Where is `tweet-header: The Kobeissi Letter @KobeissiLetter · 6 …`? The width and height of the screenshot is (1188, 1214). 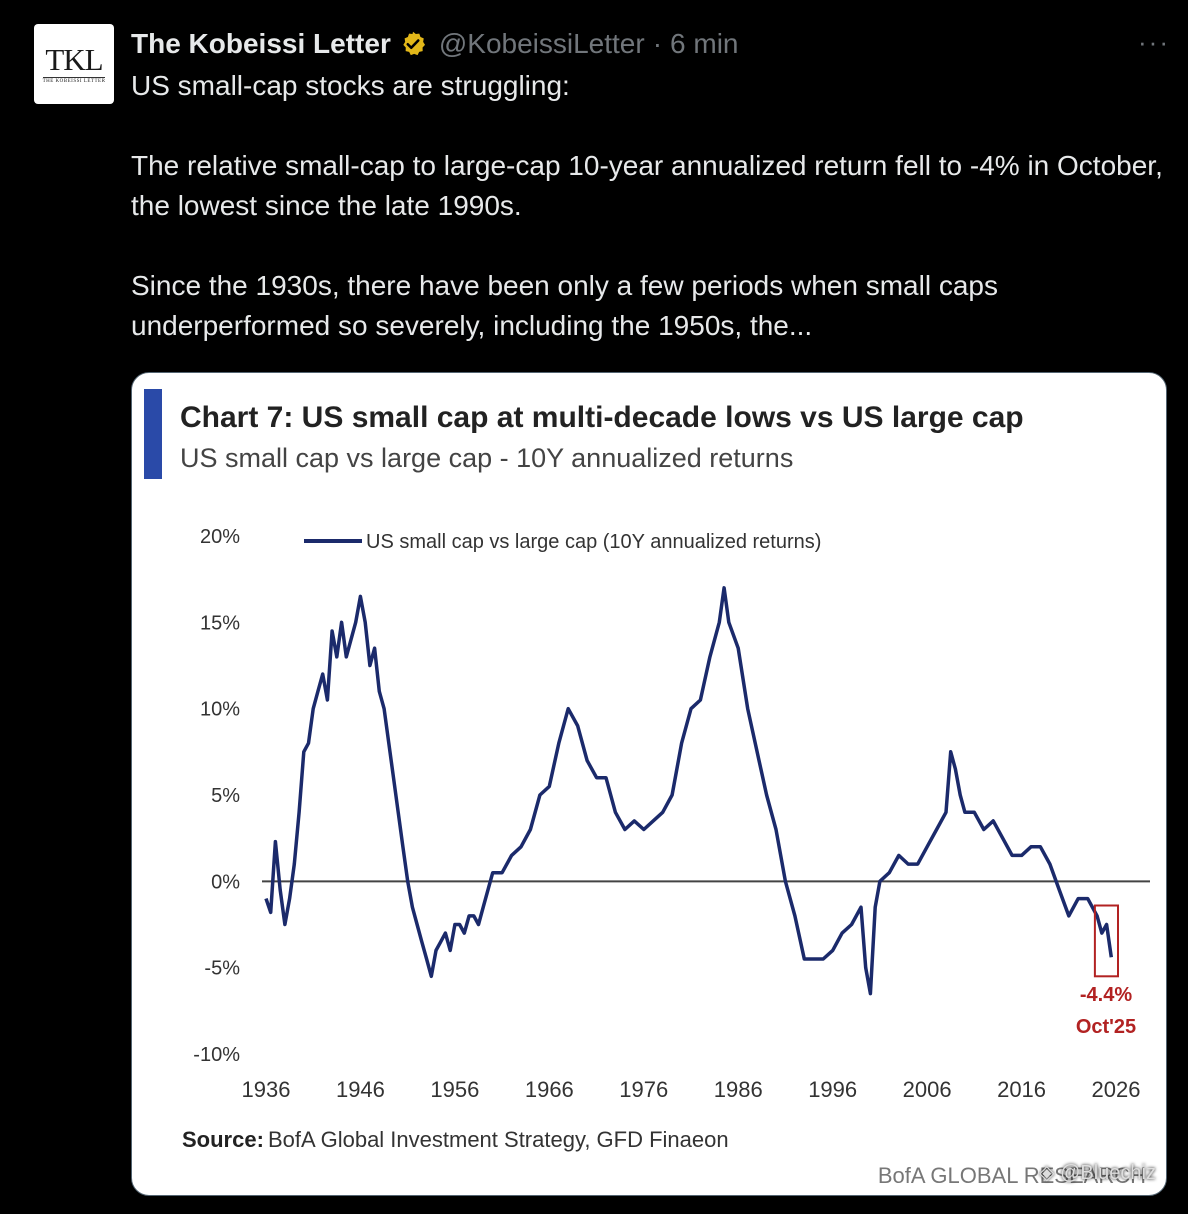
tweet-header: The Kobeissi Letter @KobeissiLetter · 6 … is located at coordinates (435, 44).